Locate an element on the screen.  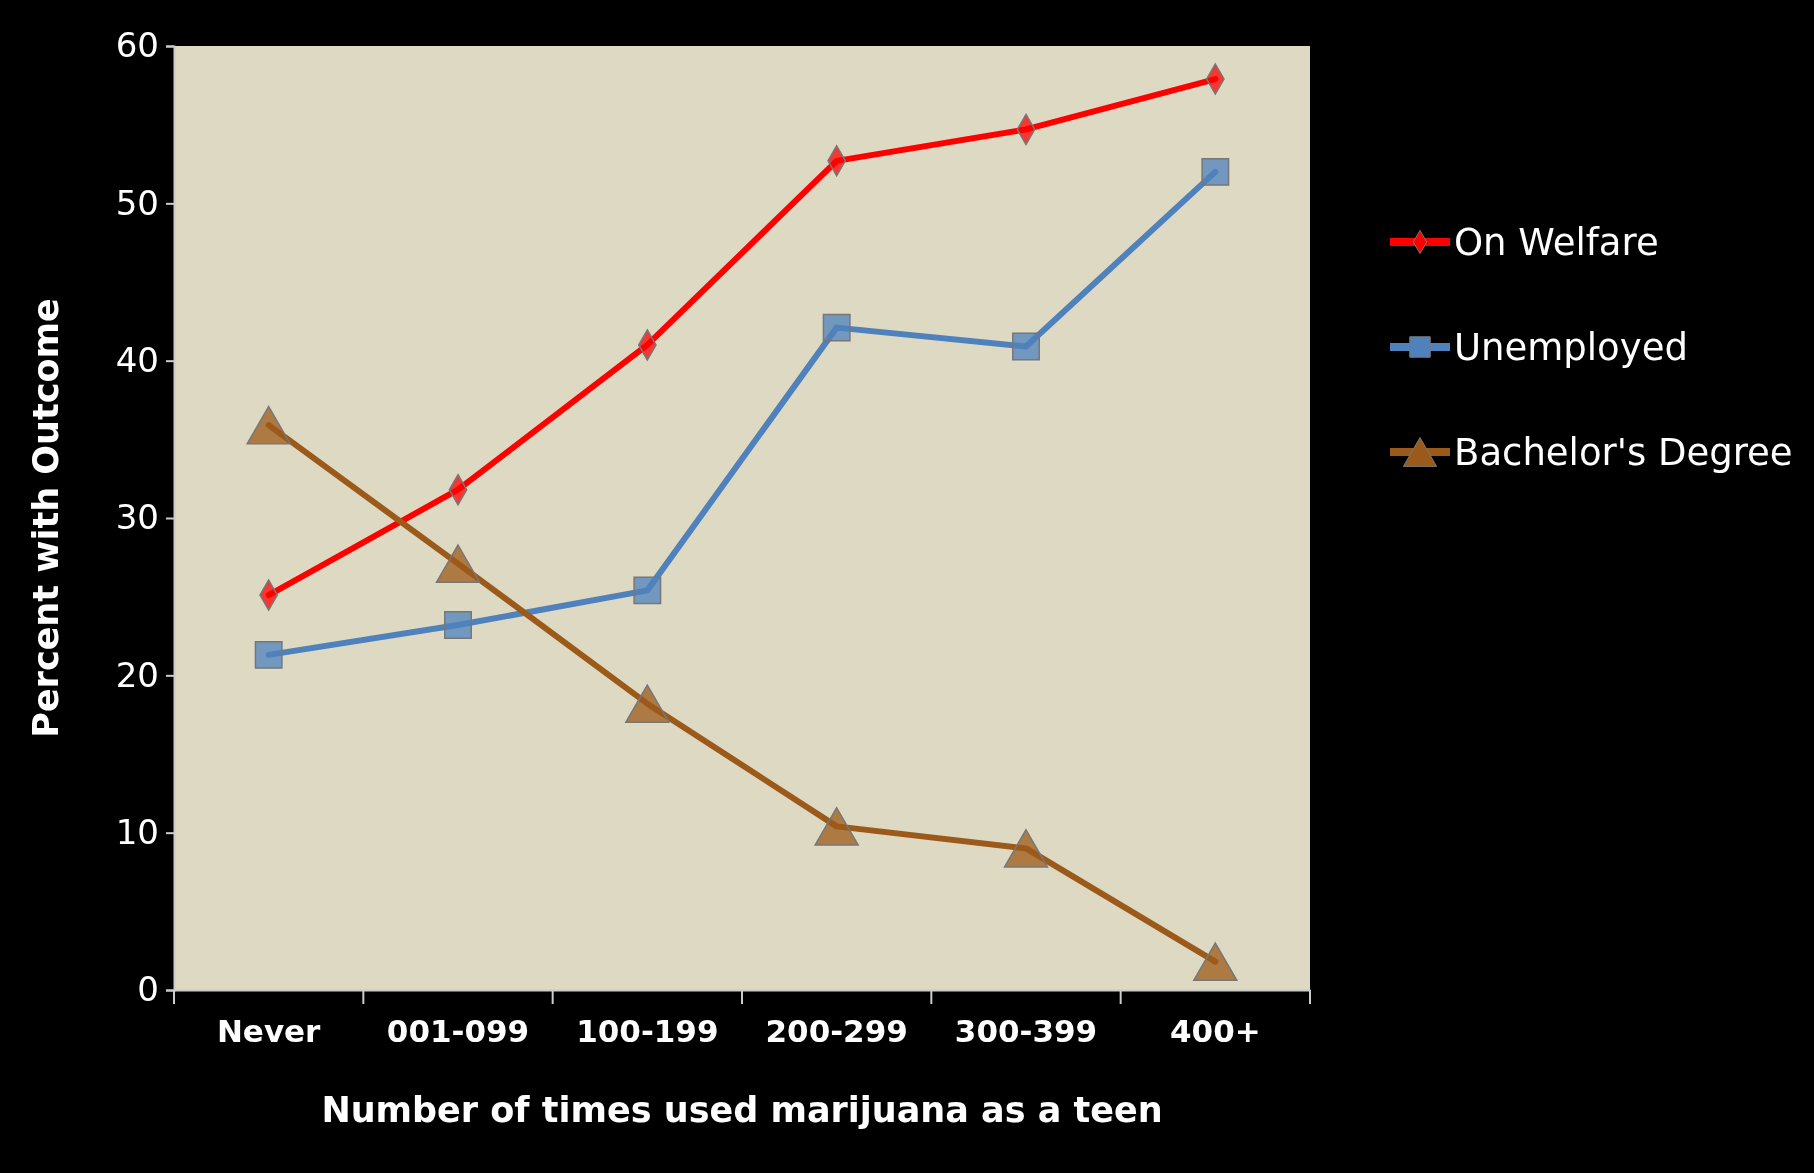
legend-label: On Welfare is located at coordinates (1556, 242).